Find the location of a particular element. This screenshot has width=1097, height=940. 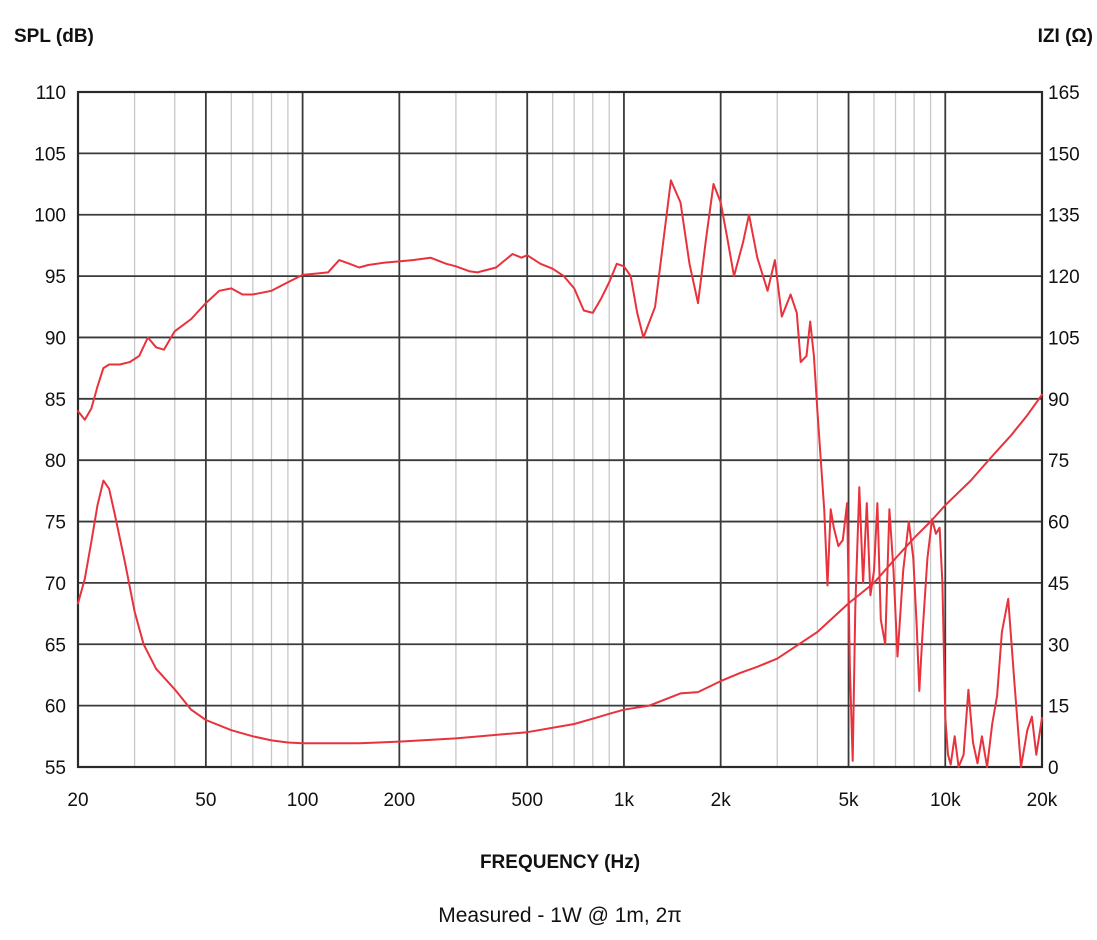

impedance-tick-label: 75 is located at coordinates (1058, 461).